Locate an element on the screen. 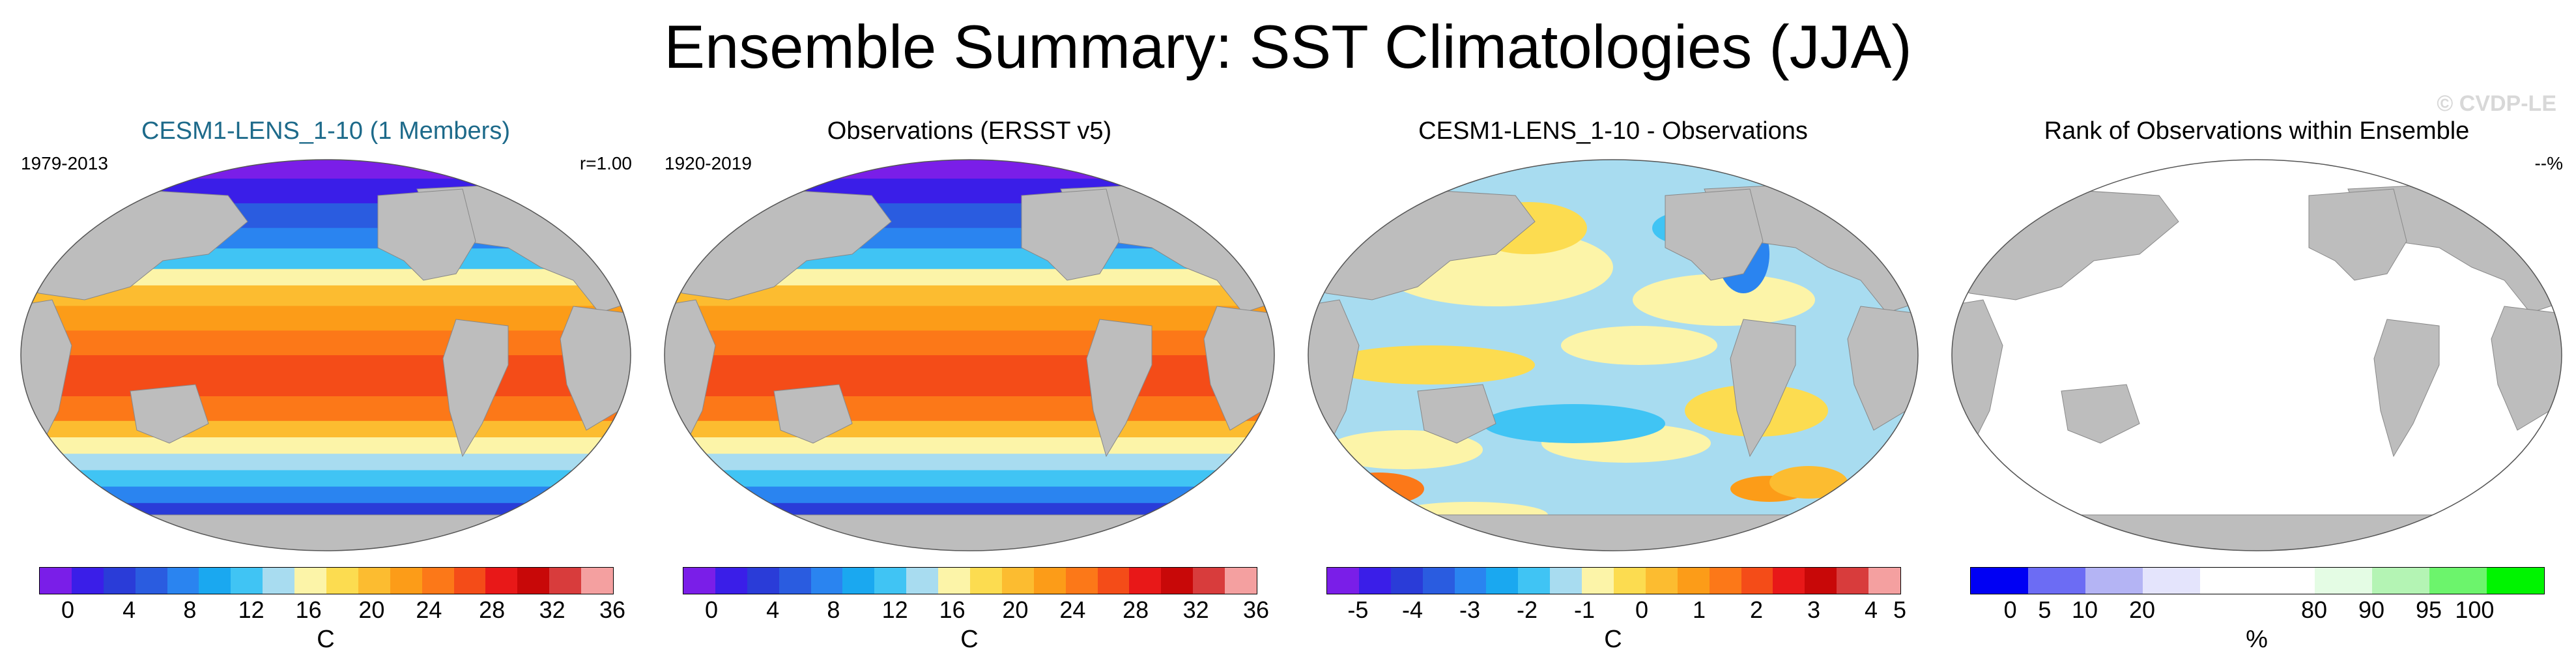 This screenshot has width=2576, height=670. panel-title: Rank of Observations within Ensemble is located at coordinates (2257, 131).